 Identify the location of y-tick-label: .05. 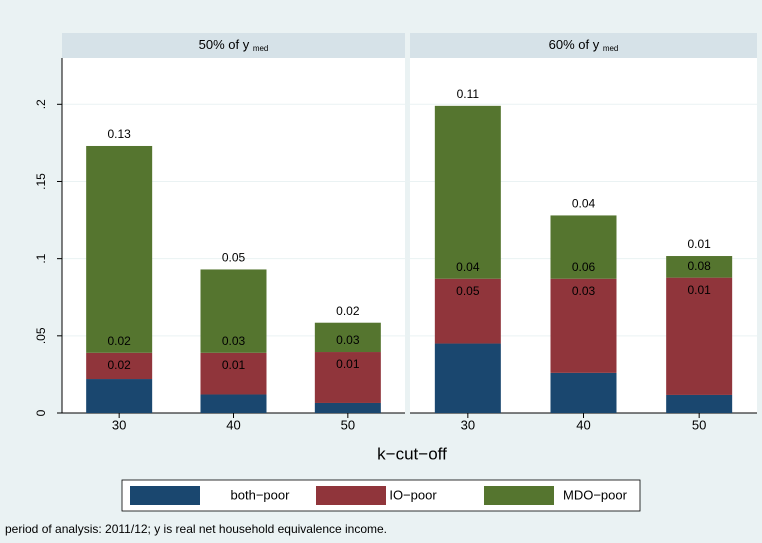
(41, 335).